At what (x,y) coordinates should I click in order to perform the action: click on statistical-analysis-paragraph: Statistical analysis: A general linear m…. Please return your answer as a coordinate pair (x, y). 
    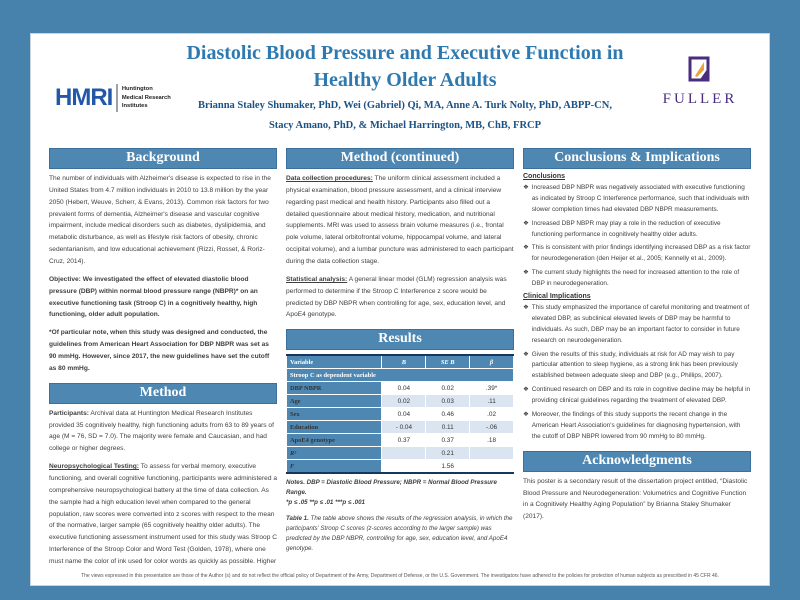
    Looking at the image, I should click on (400, 297).